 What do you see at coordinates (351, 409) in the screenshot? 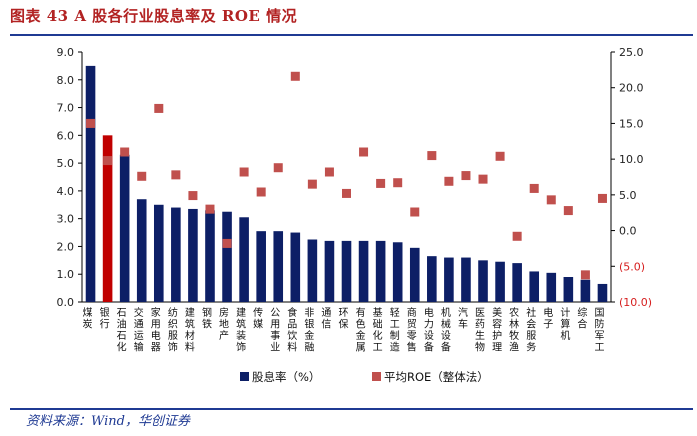
I see `source-rule` at bounding box center [351, 409].